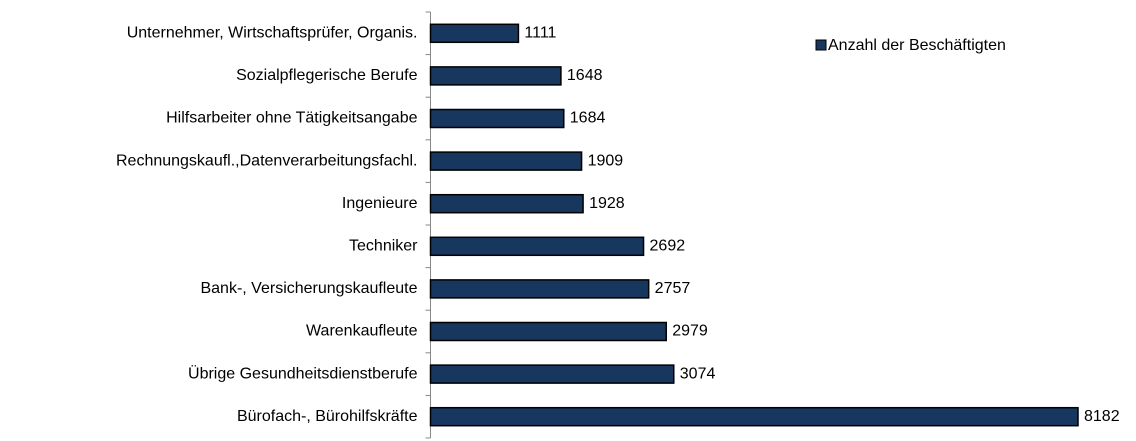 This screenshot has width=1136, height=441. Describe the element at coordinates (380, 203) in the screenshot. I see `y-tick-label: Ingenieure` at that location.